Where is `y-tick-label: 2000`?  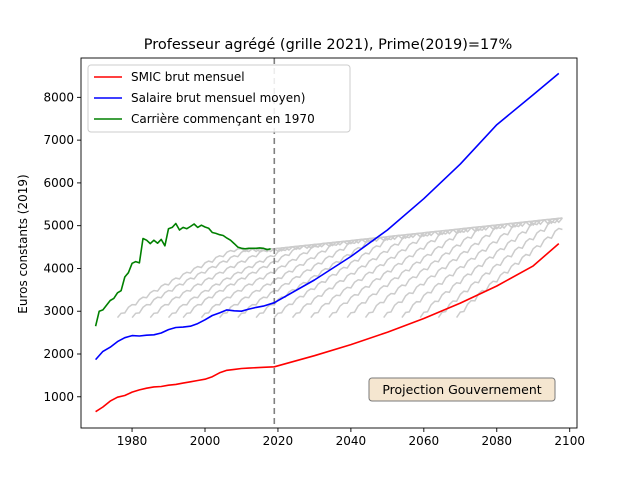
y-tick-label: 2000 is located at coordinates (58, 354).